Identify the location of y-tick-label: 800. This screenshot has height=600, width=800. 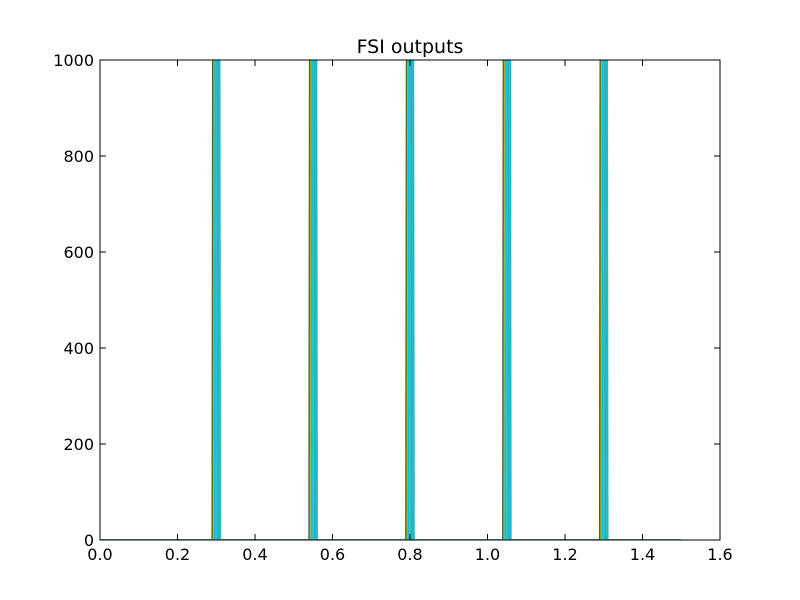
(78, 156).